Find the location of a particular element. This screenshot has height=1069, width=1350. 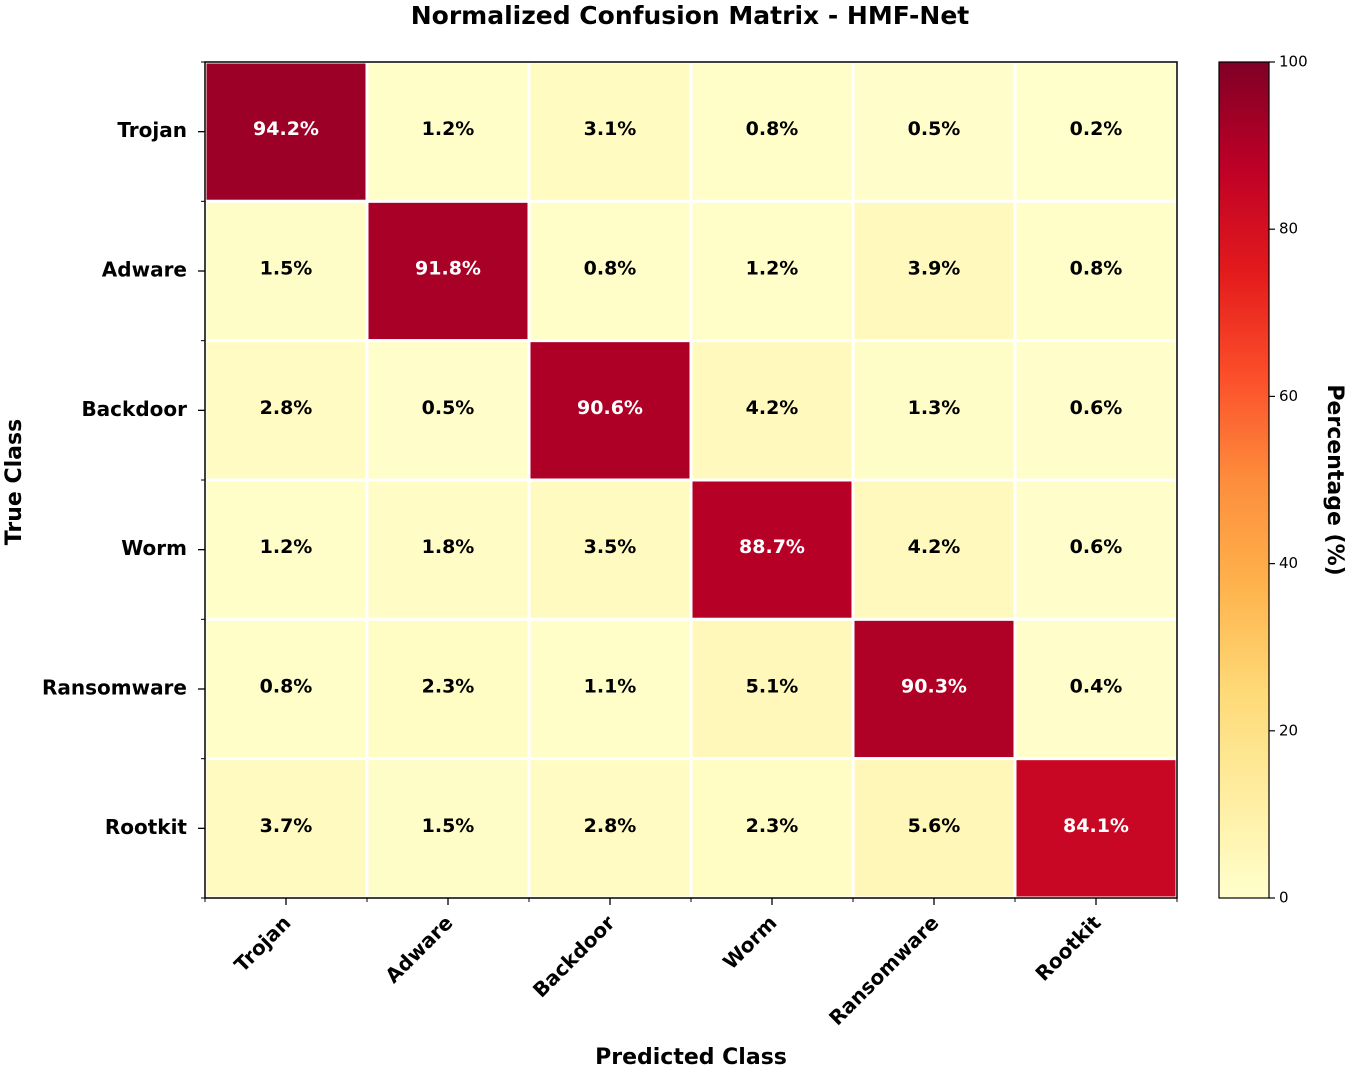

cell-value-label: 94.2% is located at coordinates (286, 129).